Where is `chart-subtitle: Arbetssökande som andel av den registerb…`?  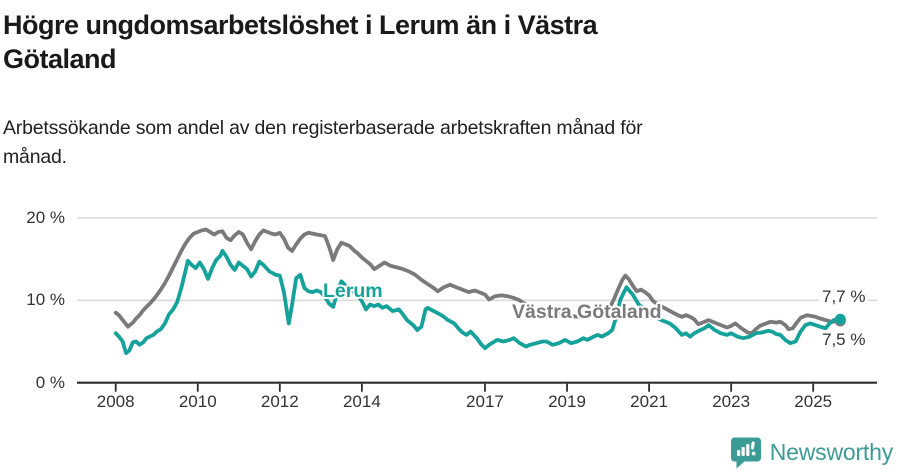
chart-subtitle: Arbetssökande som andel av den registerb… is located at coordinates (323, 143).